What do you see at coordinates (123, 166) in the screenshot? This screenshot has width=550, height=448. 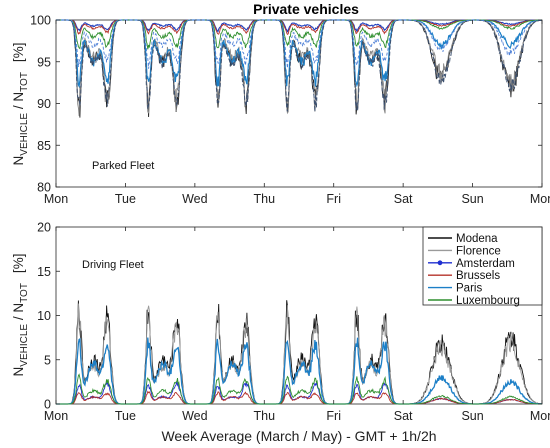 I see `parked-fleet-annotation: Parked Fleet` at bounding box center [123, 166].